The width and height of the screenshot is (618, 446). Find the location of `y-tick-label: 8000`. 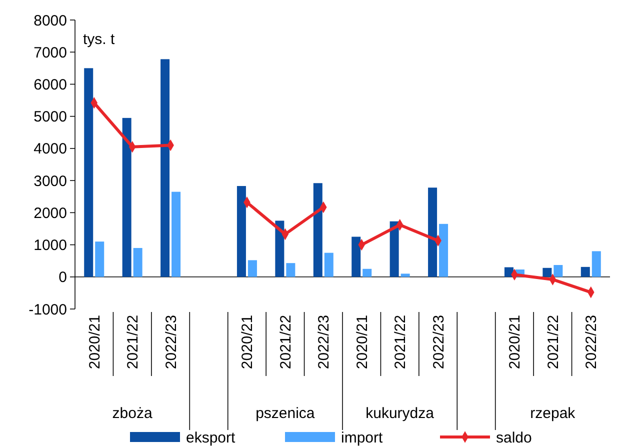

y-tick-label: 8000 is located at coordinates (50, 21).